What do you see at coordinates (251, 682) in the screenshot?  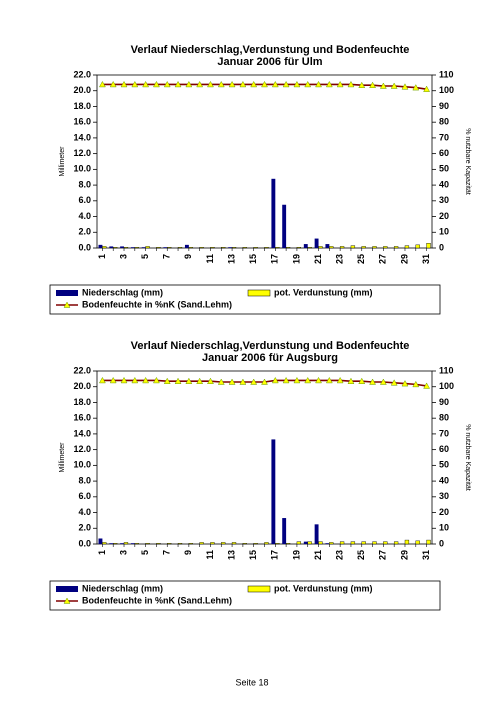 I see `page-number: Seite 18` at bounding box center [251, 682].